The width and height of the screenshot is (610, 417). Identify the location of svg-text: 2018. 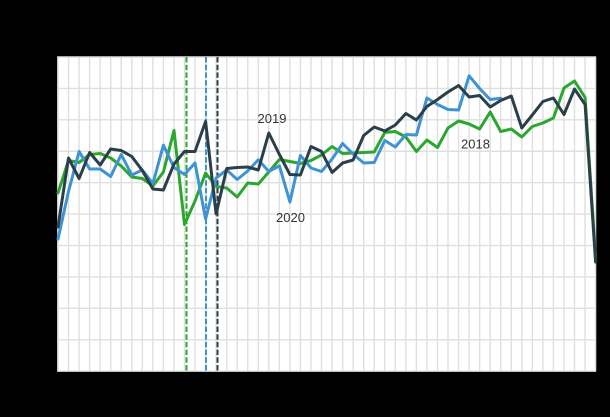
(475, 144).